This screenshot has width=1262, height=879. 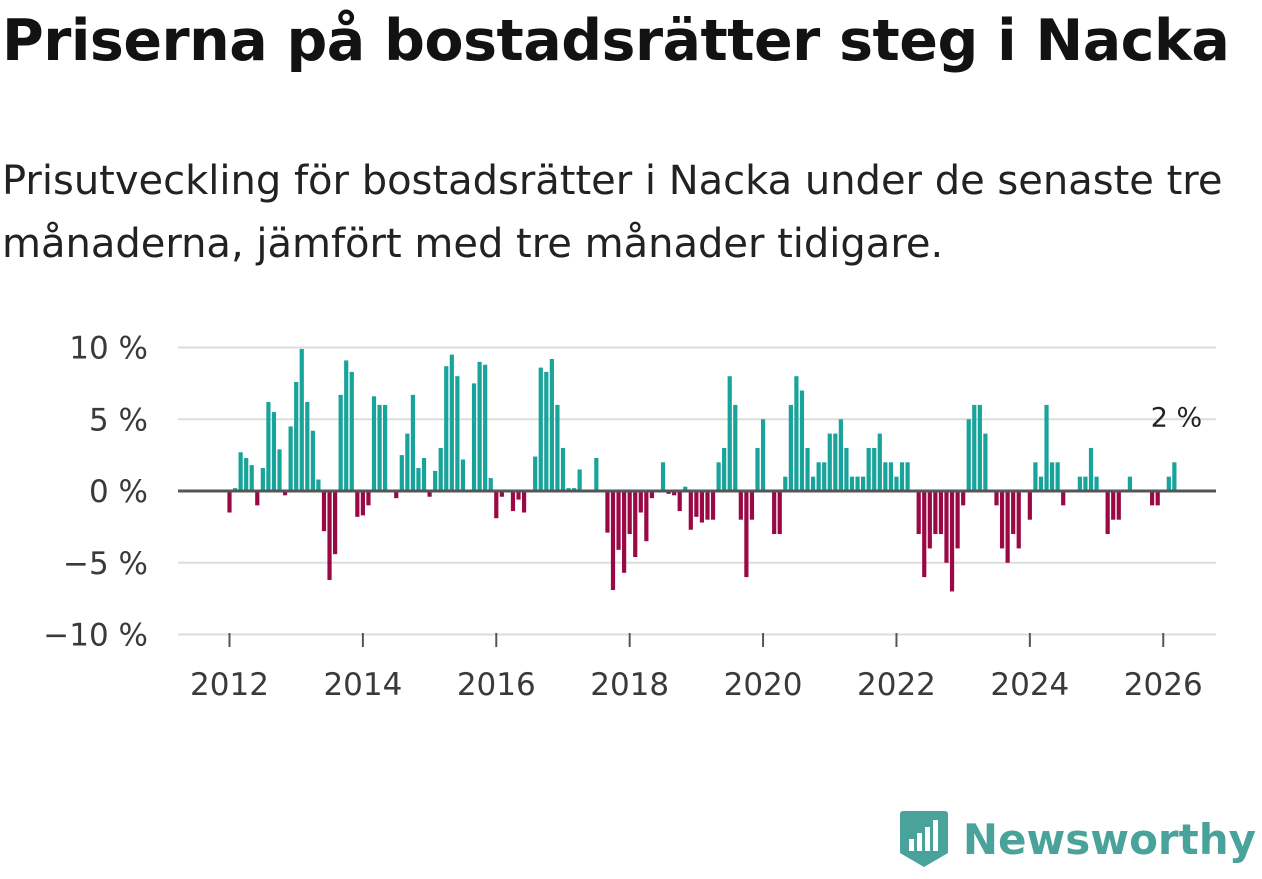 What do you see at coordinates (95, 492) in the screenshot?
I see `y-axis: 10 % 5 % 0 % −5 % −10 %` at bounding box center [95, 492].